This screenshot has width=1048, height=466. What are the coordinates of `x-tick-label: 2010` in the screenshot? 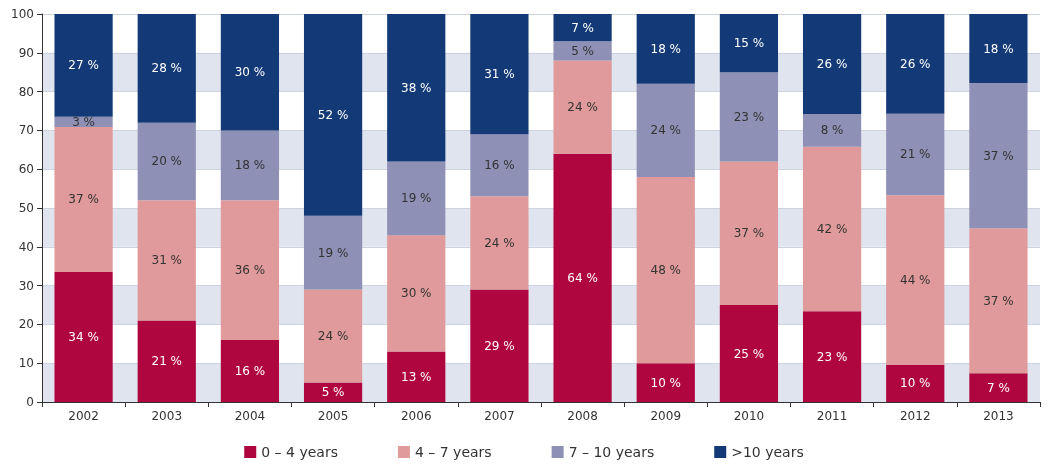 It's located at (749, 416).